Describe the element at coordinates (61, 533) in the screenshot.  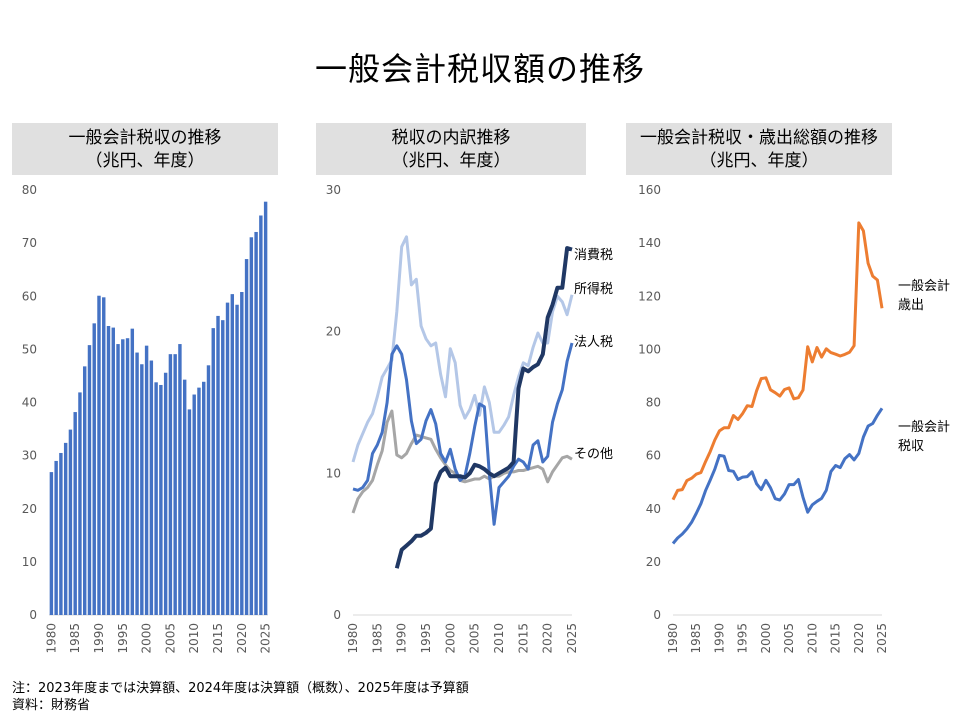
I see `bar-1982` at that location.